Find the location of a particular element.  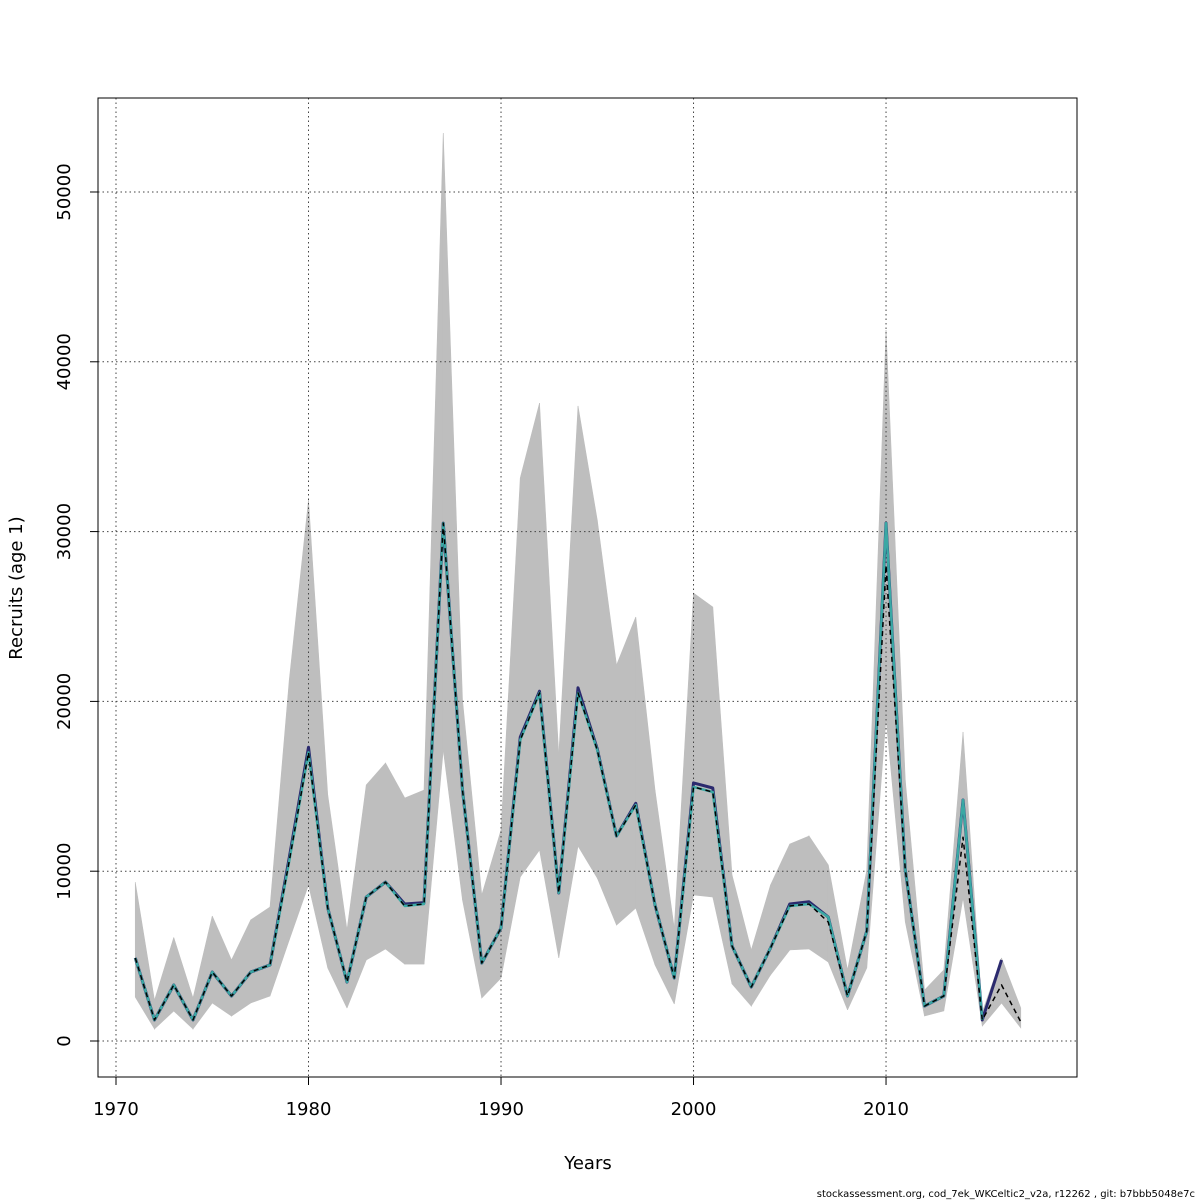

x-tick-label: 2000 is located at coordinates (694, 1109).